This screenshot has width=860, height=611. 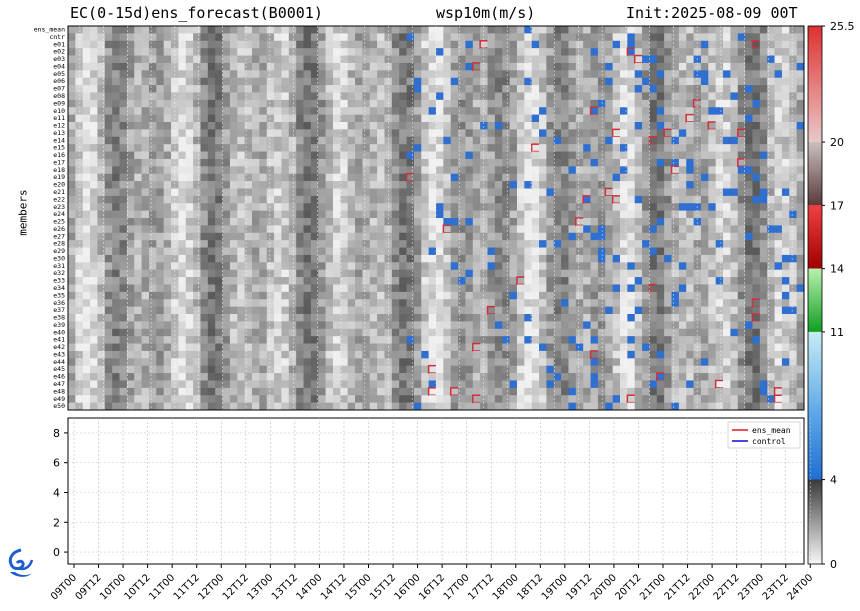 I want to click on chart-title-init: Init:2025-08-09 00T, so click(x=712, y=13).